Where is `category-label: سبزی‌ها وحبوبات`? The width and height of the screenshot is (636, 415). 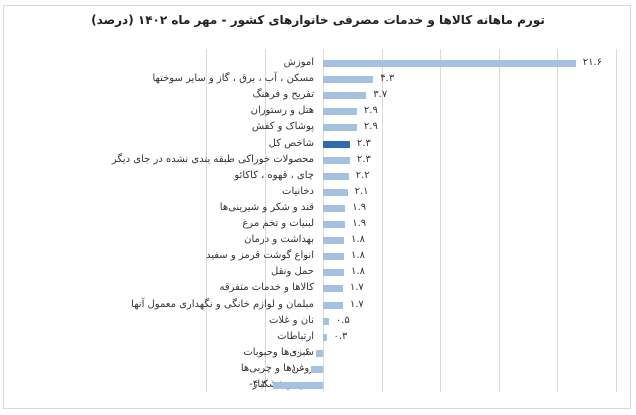
category-label: سبزی‌ها وحبوبات is located at coordinates (278, 352).